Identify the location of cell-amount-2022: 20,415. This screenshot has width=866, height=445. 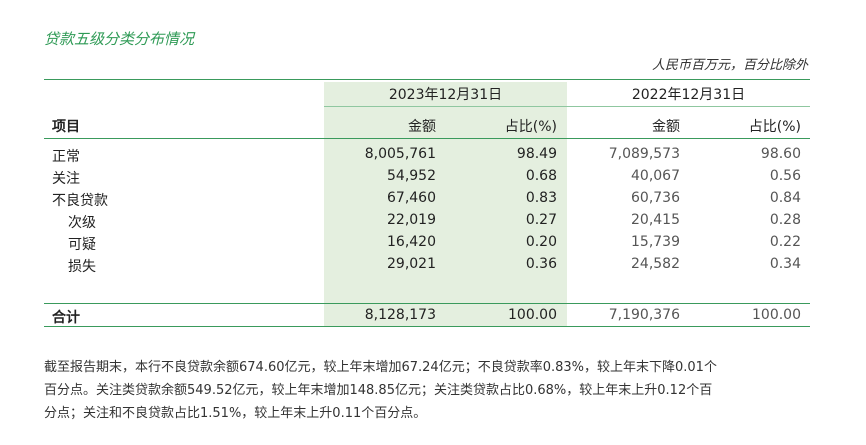
(655, 220).